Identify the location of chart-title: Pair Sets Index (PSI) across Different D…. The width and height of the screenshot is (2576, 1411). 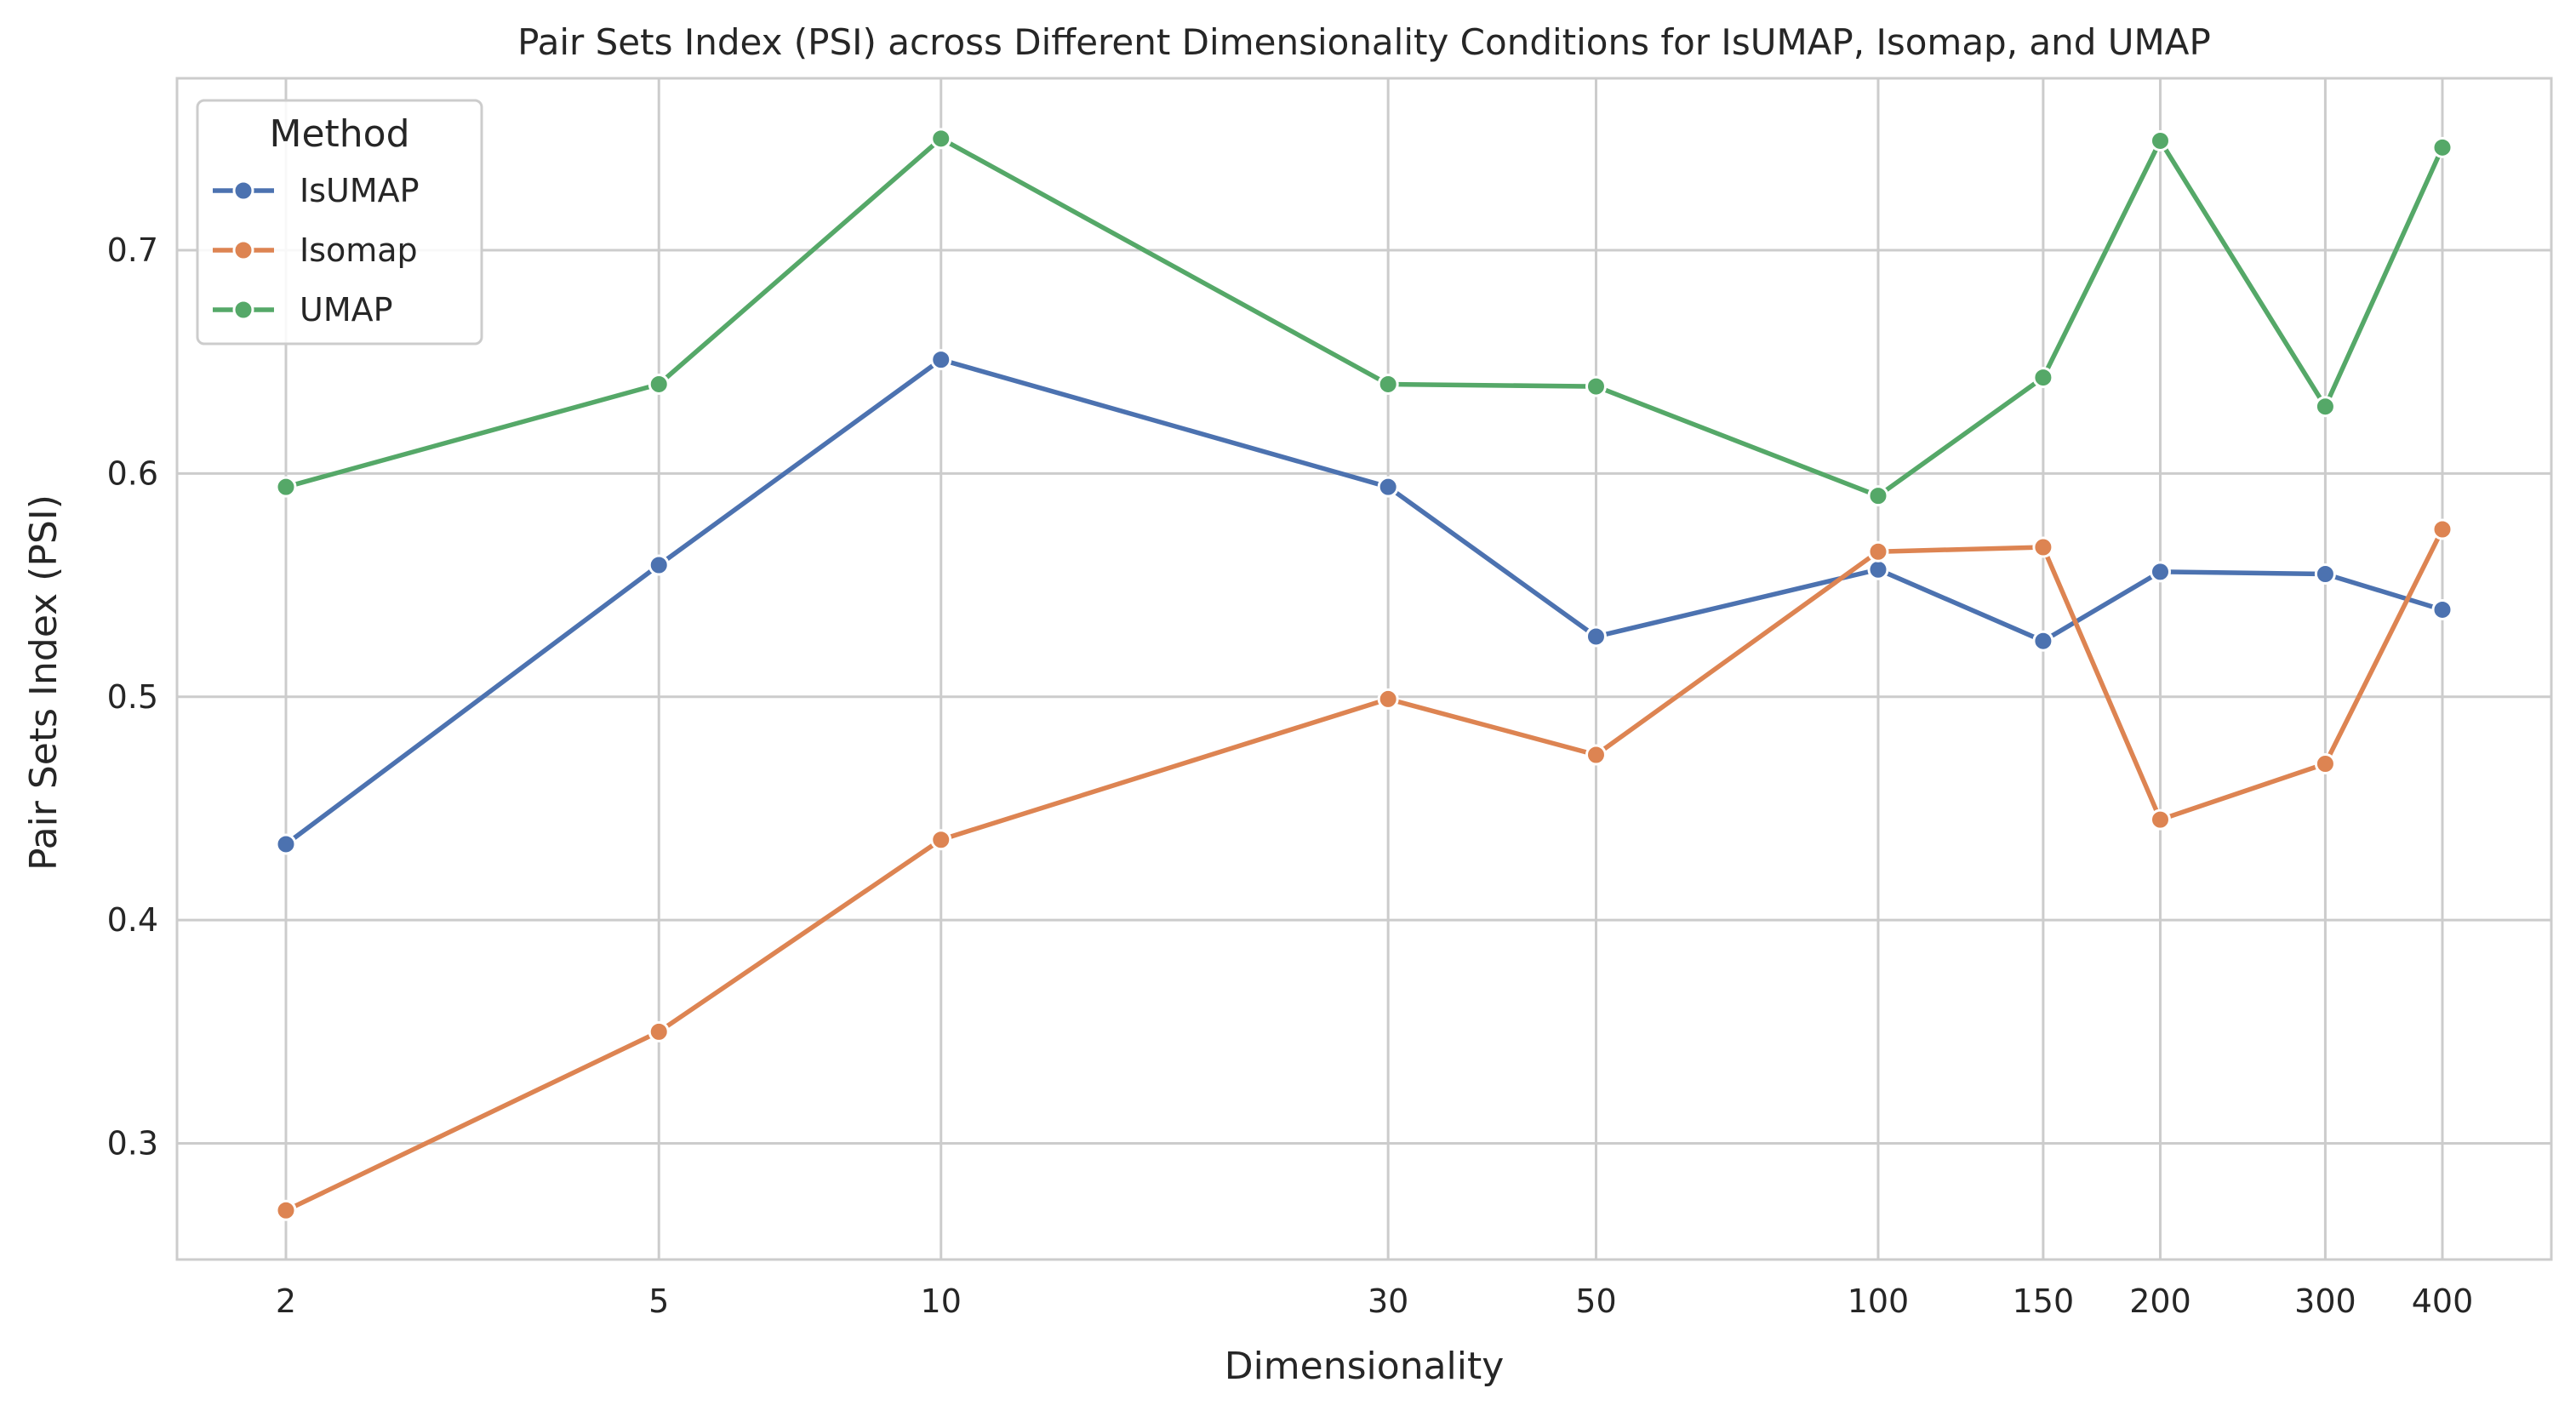
(1364, 42).